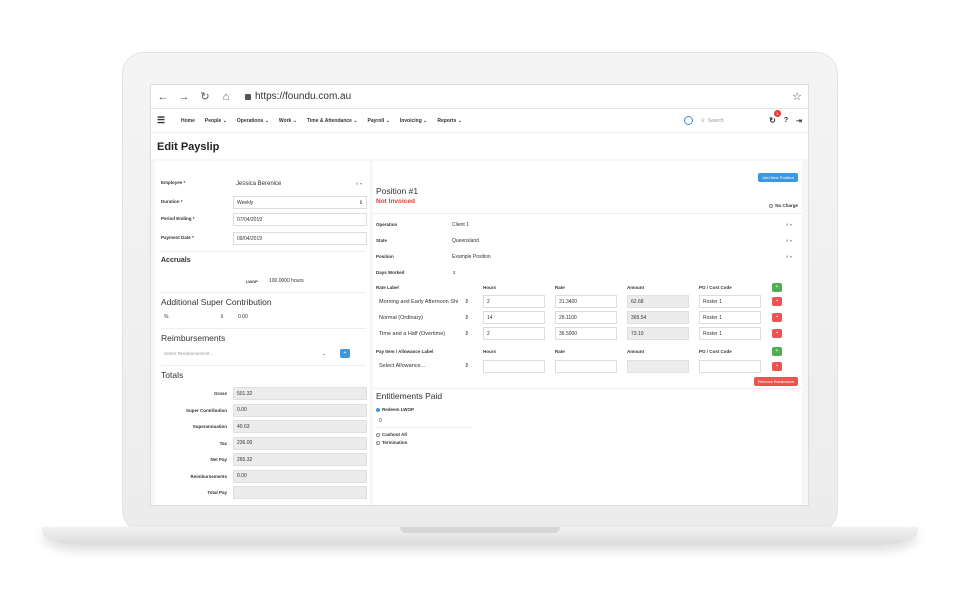 This screenshot has width=960, height=600. What do you see at coordinates (252, 120) in the screenshot?
I see `nav-operations: Operations ⌄` at bounding box center [252, 120].